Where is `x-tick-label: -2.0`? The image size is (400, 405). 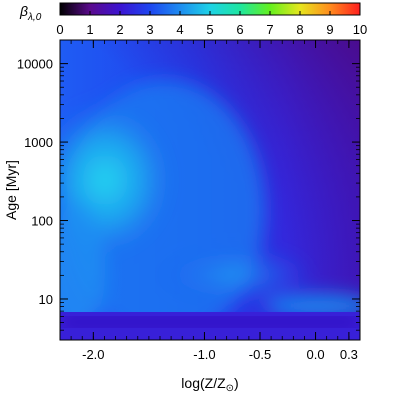 x-tick-label: -2.0 is located at coordinates (93, 354).